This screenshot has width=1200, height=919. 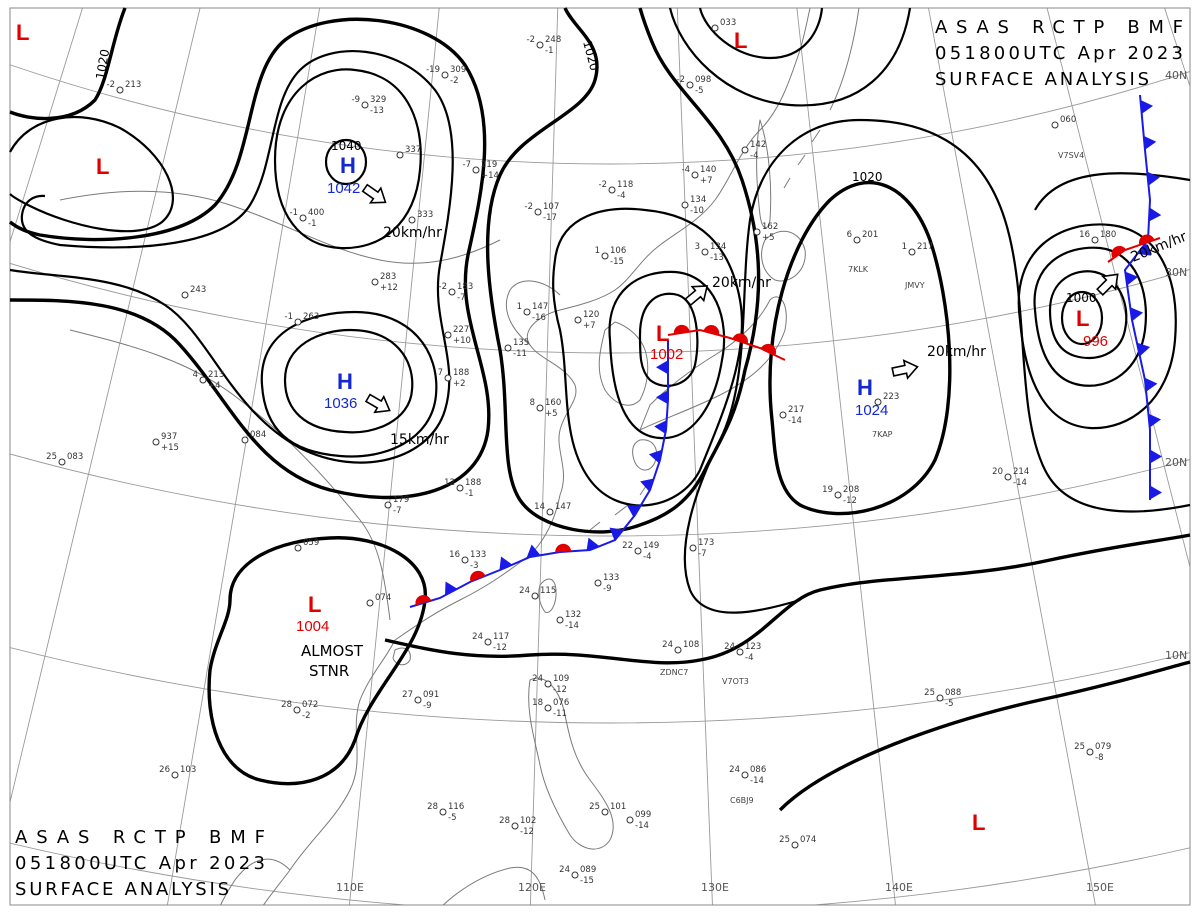 I want to click on isobar-low-1004-loop, so click(x=317, y=661).